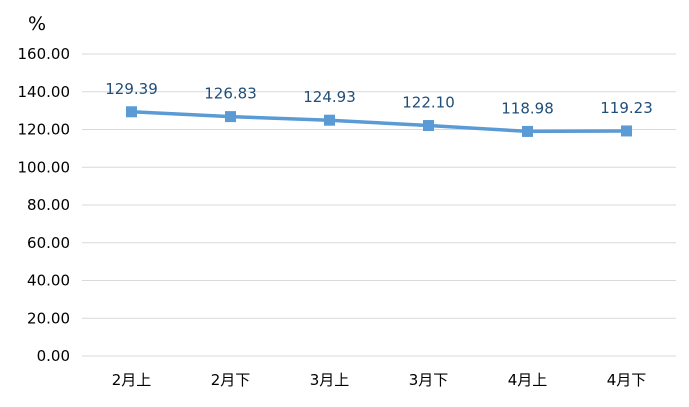  I want to click on y-tick-label: 100.00, so click(44, 167).